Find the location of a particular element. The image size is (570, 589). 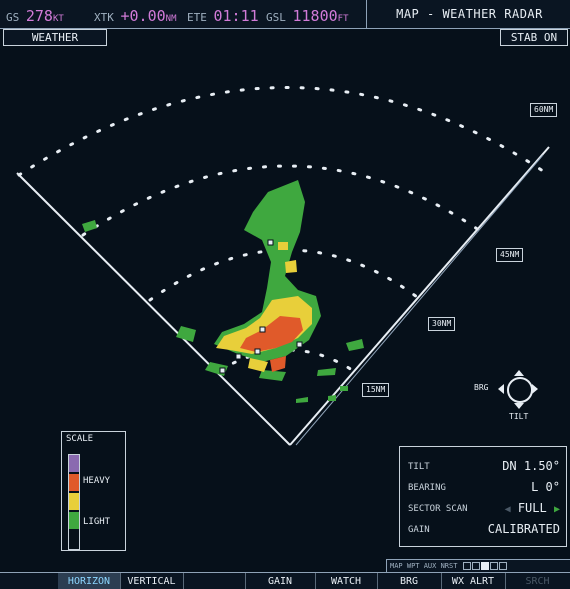

range-label-30: 30NM is located at coordinates (442, 324).